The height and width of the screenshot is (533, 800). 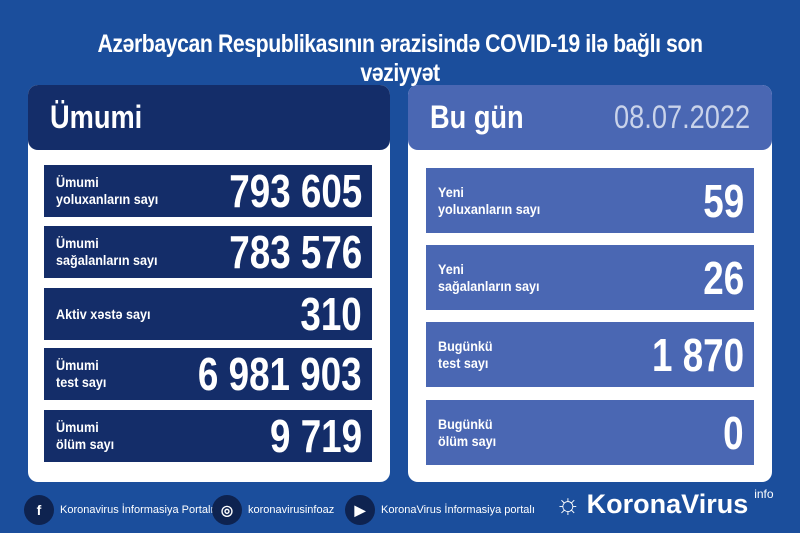 I want to click on stat-value: 0, so click(x=733, y=432).